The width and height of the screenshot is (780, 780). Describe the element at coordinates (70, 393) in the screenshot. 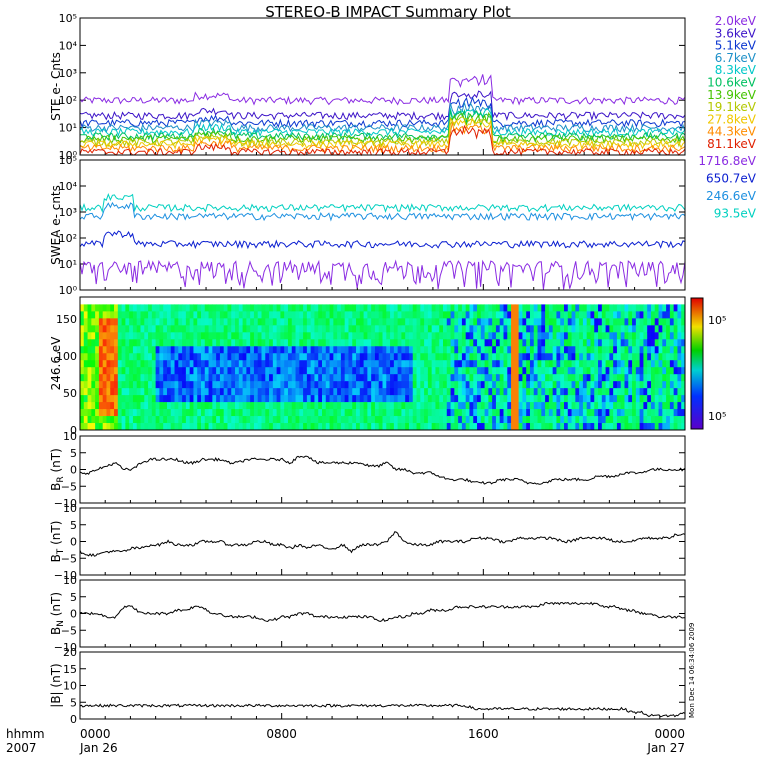

I see `pad-ytick-label: 50` at that location.